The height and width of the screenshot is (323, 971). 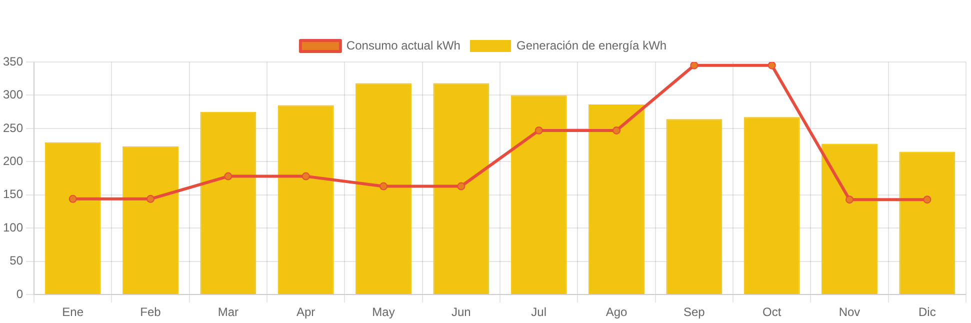 I want to click on x-tick-label: Jun, so click(x=461, y=312).